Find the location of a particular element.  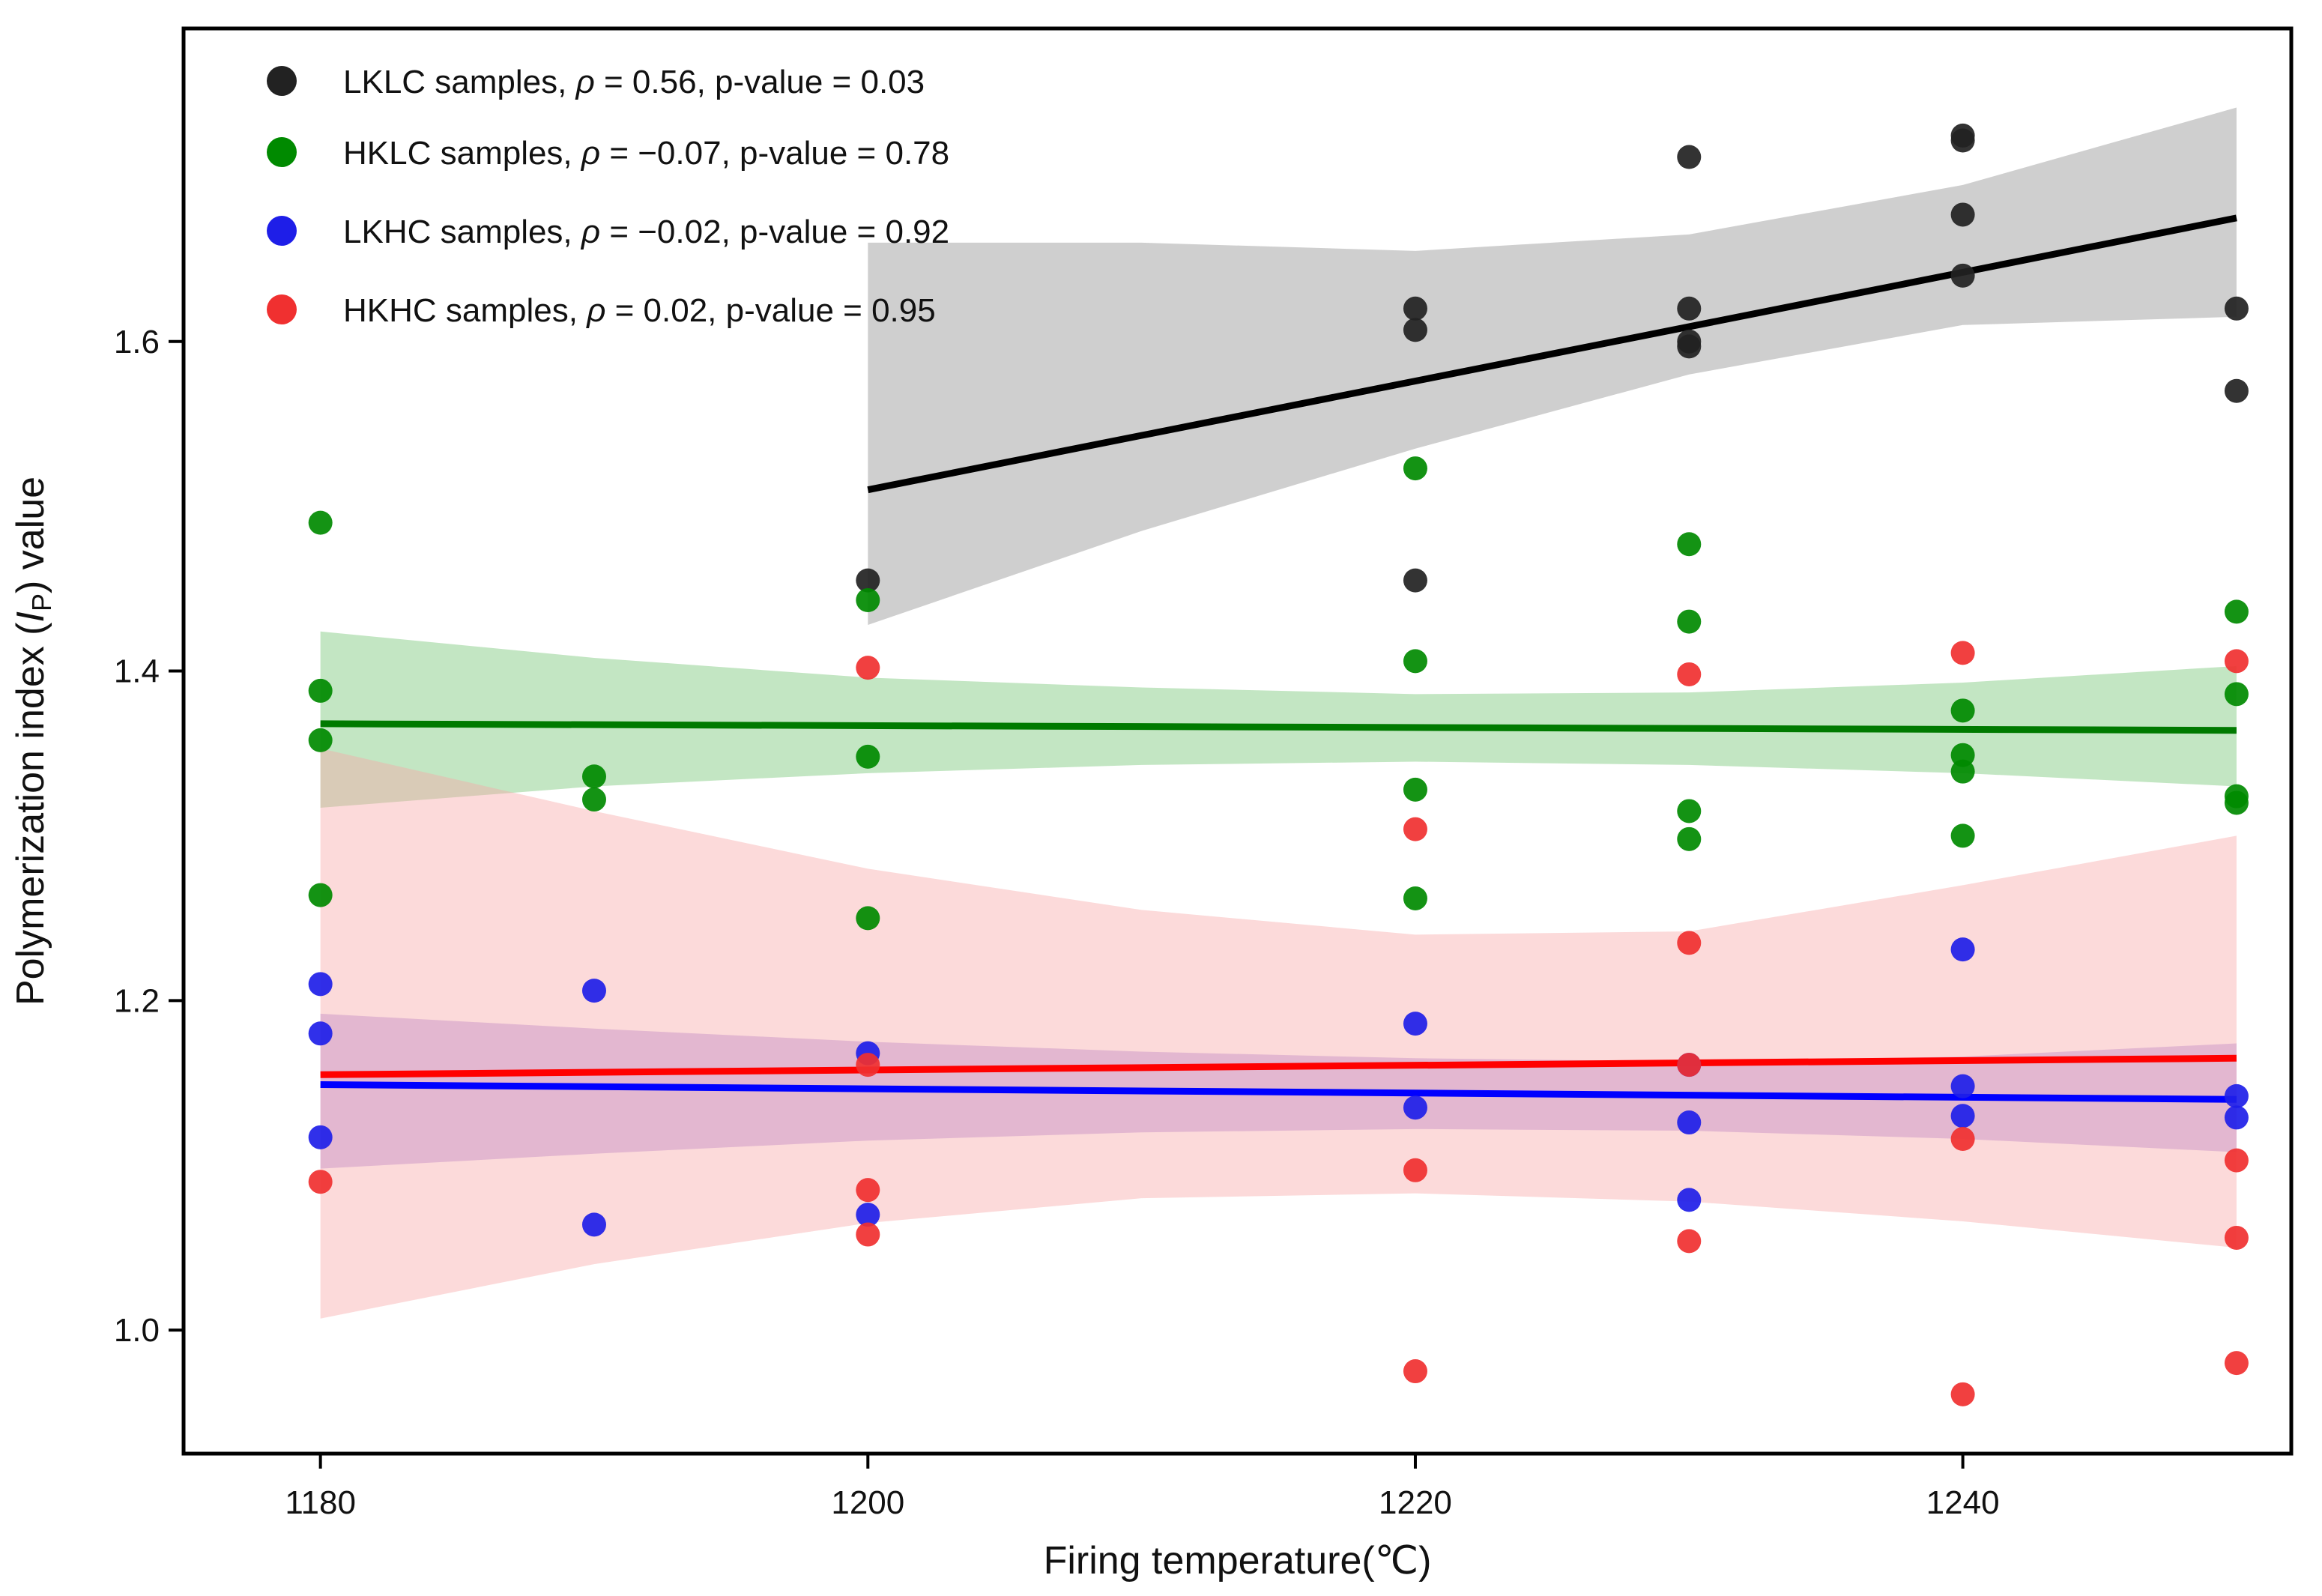

lklc-legend-label: LKLC samples, ρ = 0.56, p-value = 0.03 is located at coordinates (634, 82).